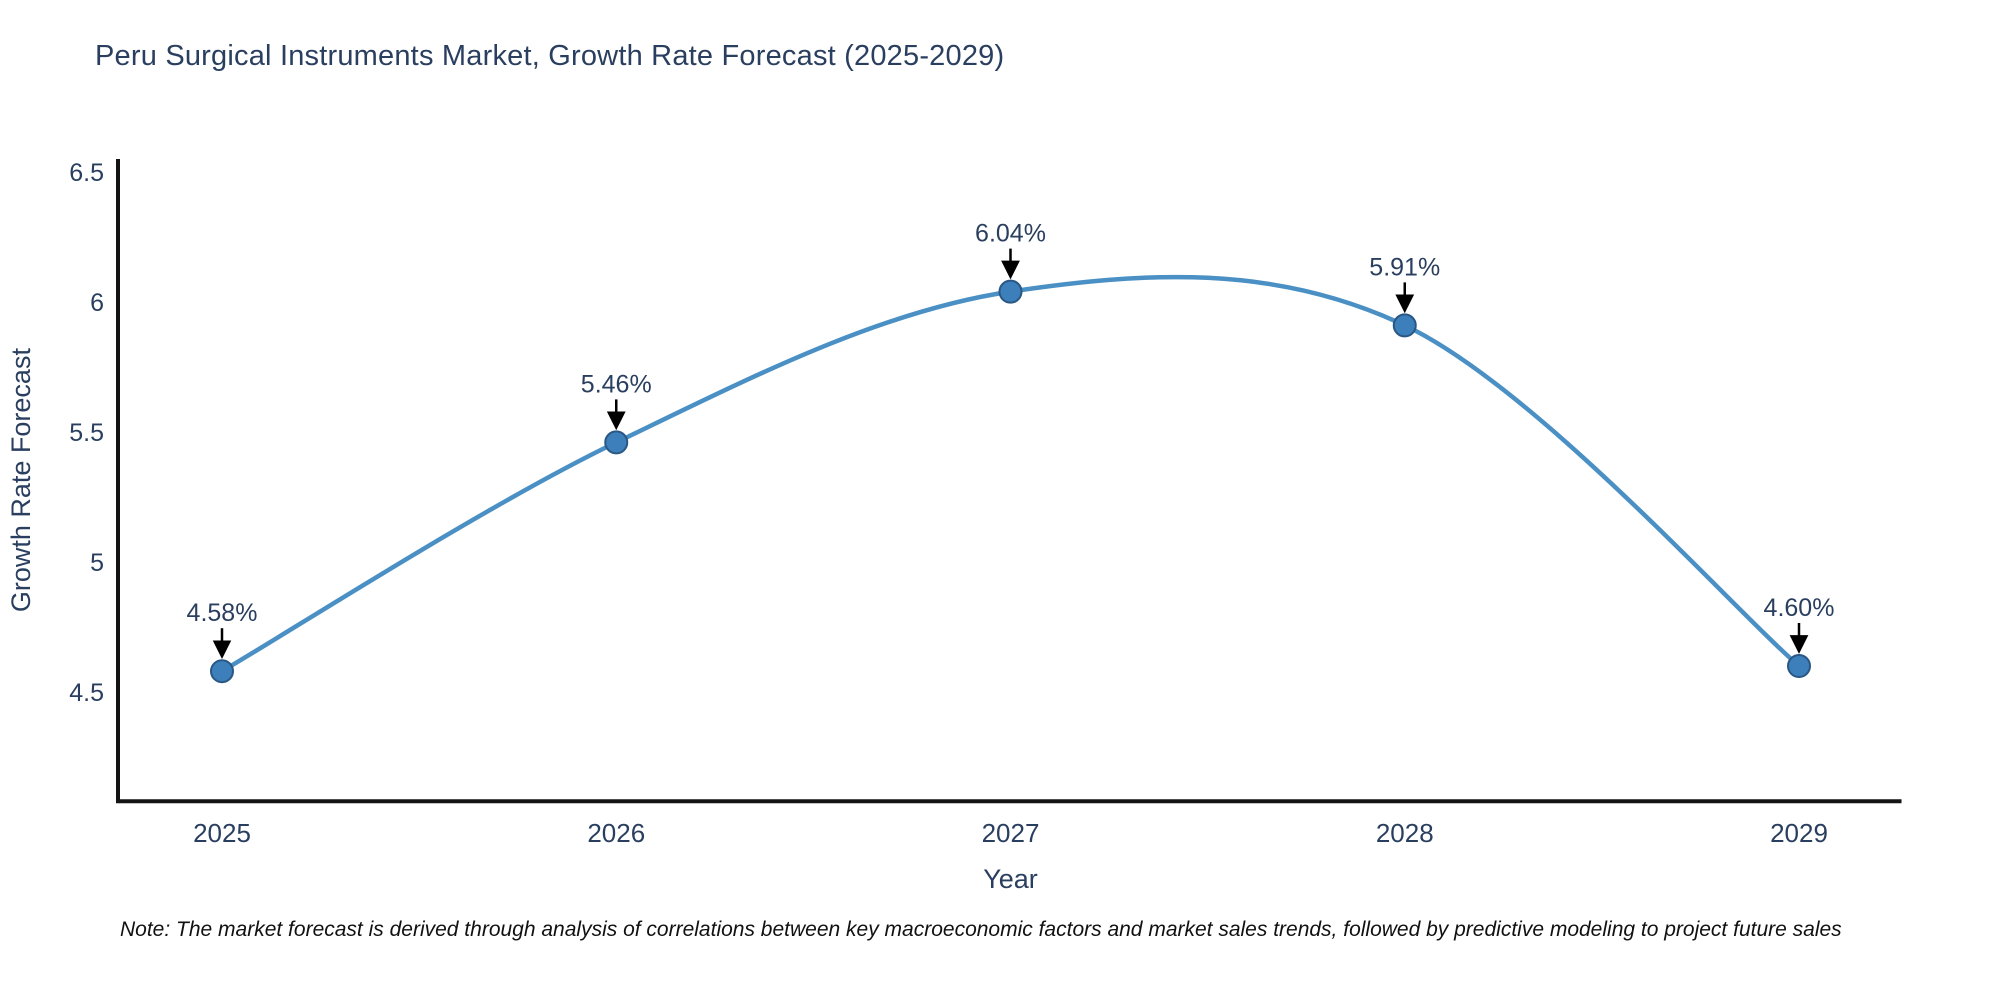 This screenshot has width=2000, height=1000. What do you see at coordinates (1010, 879) in the screenshot?
I see `x-axis-title: Year` at bounding box center [1010, 879].